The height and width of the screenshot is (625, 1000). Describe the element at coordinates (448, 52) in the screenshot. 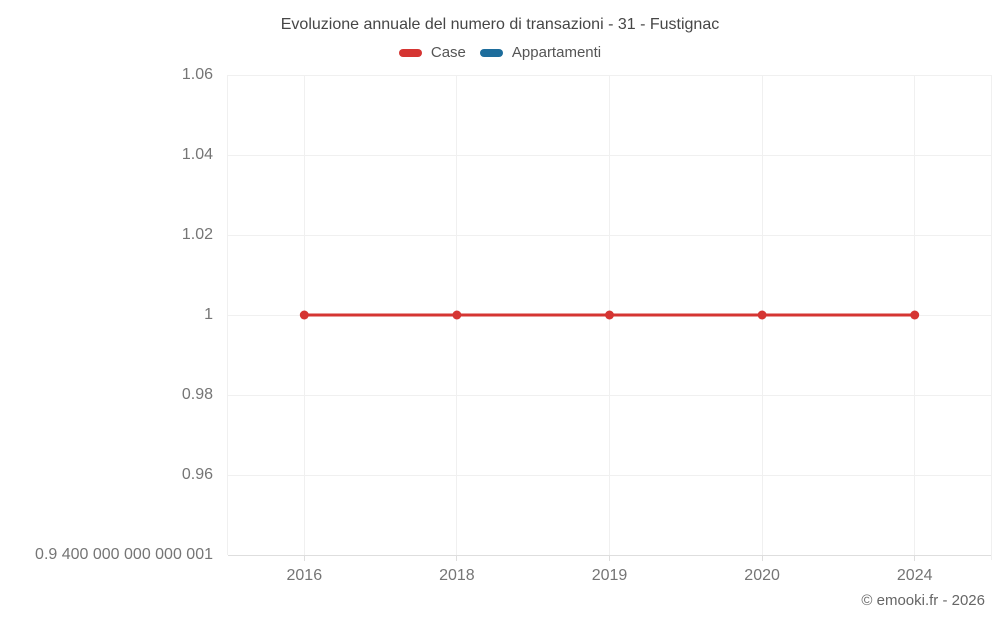

I see `legend-label-case: Case` at that location.